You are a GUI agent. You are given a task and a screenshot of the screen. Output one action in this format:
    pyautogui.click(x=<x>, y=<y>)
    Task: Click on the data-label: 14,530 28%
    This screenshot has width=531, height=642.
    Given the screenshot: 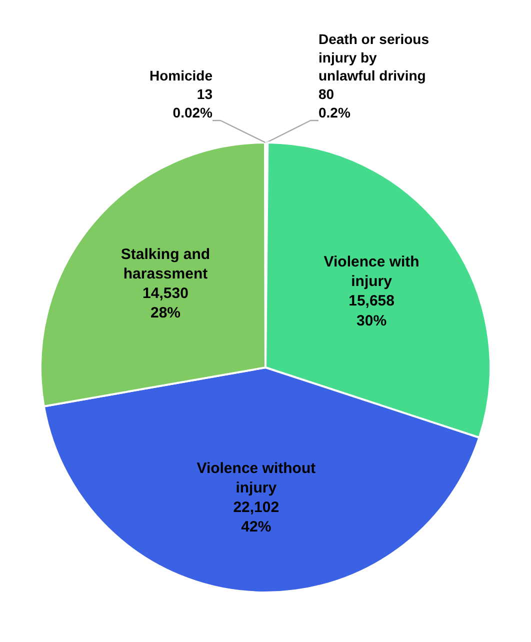 What is the action you would take?
    pyautogui.click(x=165, y=303)
    